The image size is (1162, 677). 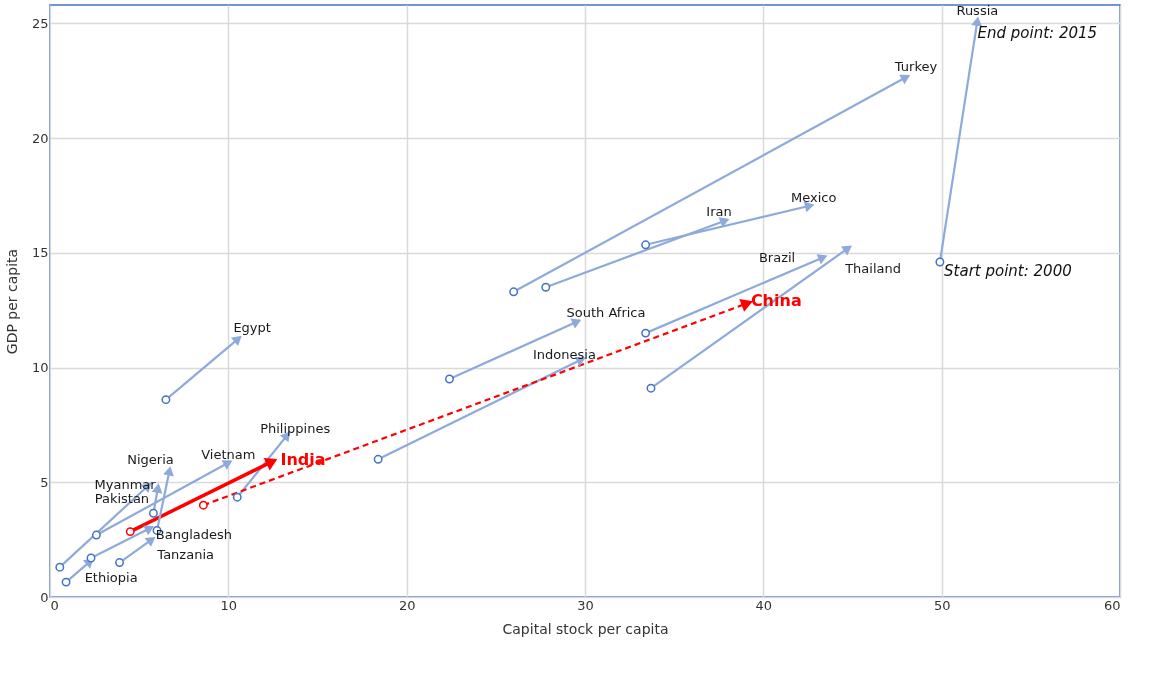 What do you see at coordinates (776, 301) in the screenshot?
I see `series-label: China` at bounding box center [776, 301].